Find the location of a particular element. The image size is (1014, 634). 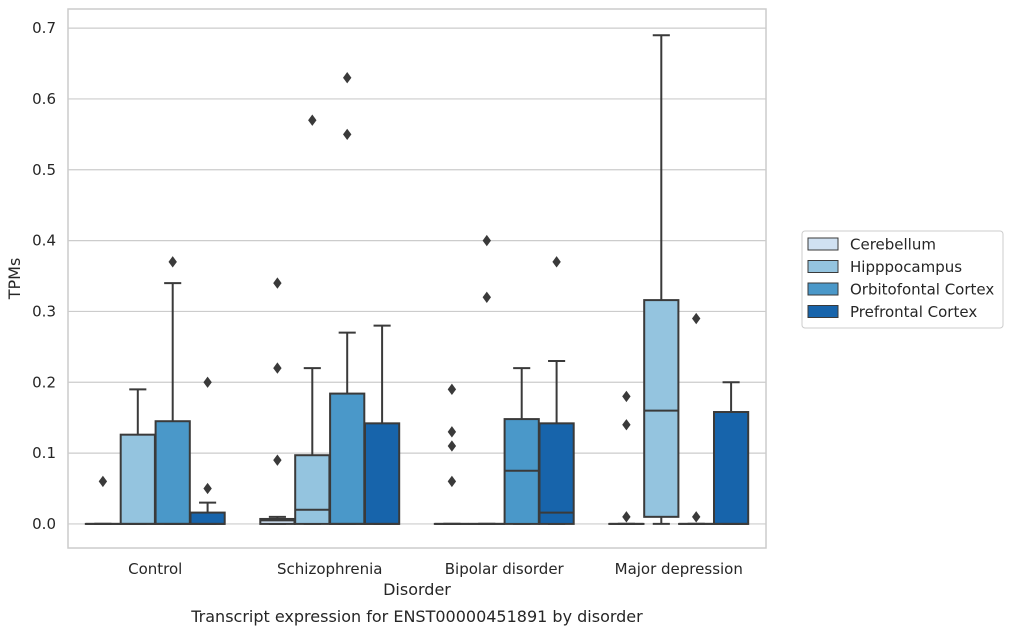

legend-frame is located at coordinates (902, 279).